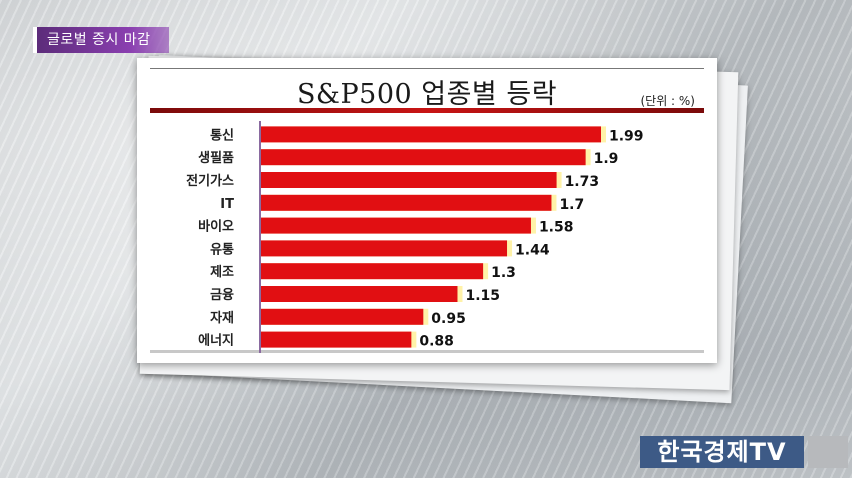 The width and height of the screenshot is (852, 478). Describe the element at coordinates (222, 135) in the screenshot. I see `category-label: 통신` at that location.